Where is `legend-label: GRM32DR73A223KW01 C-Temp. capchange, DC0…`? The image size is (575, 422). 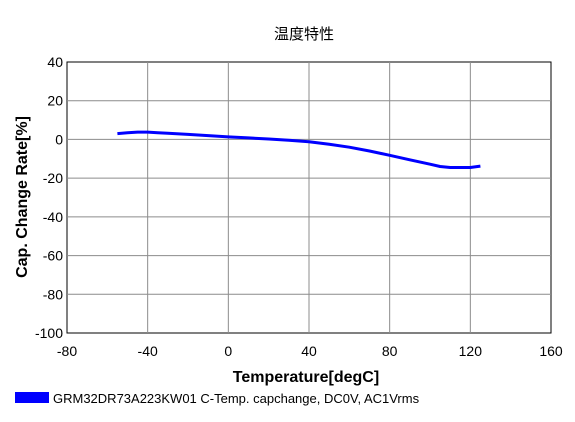
legend-label: GRM32DR73A223KW01 C-Temp. capchange, DC0… is located at coordinates (236, 398).